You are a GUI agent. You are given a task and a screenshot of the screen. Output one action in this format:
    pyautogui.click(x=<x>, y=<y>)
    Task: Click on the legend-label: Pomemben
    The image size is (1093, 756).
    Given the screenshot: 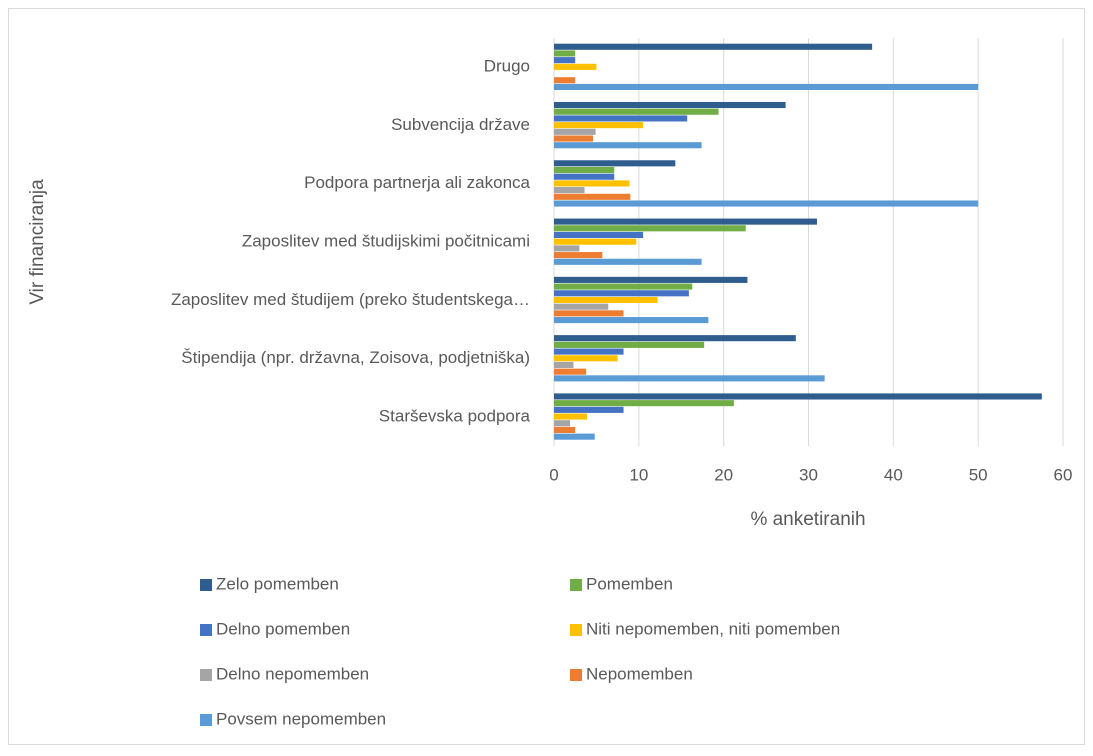 What is the action you would take?
    pyautogui.click(x=629, y=583)
    